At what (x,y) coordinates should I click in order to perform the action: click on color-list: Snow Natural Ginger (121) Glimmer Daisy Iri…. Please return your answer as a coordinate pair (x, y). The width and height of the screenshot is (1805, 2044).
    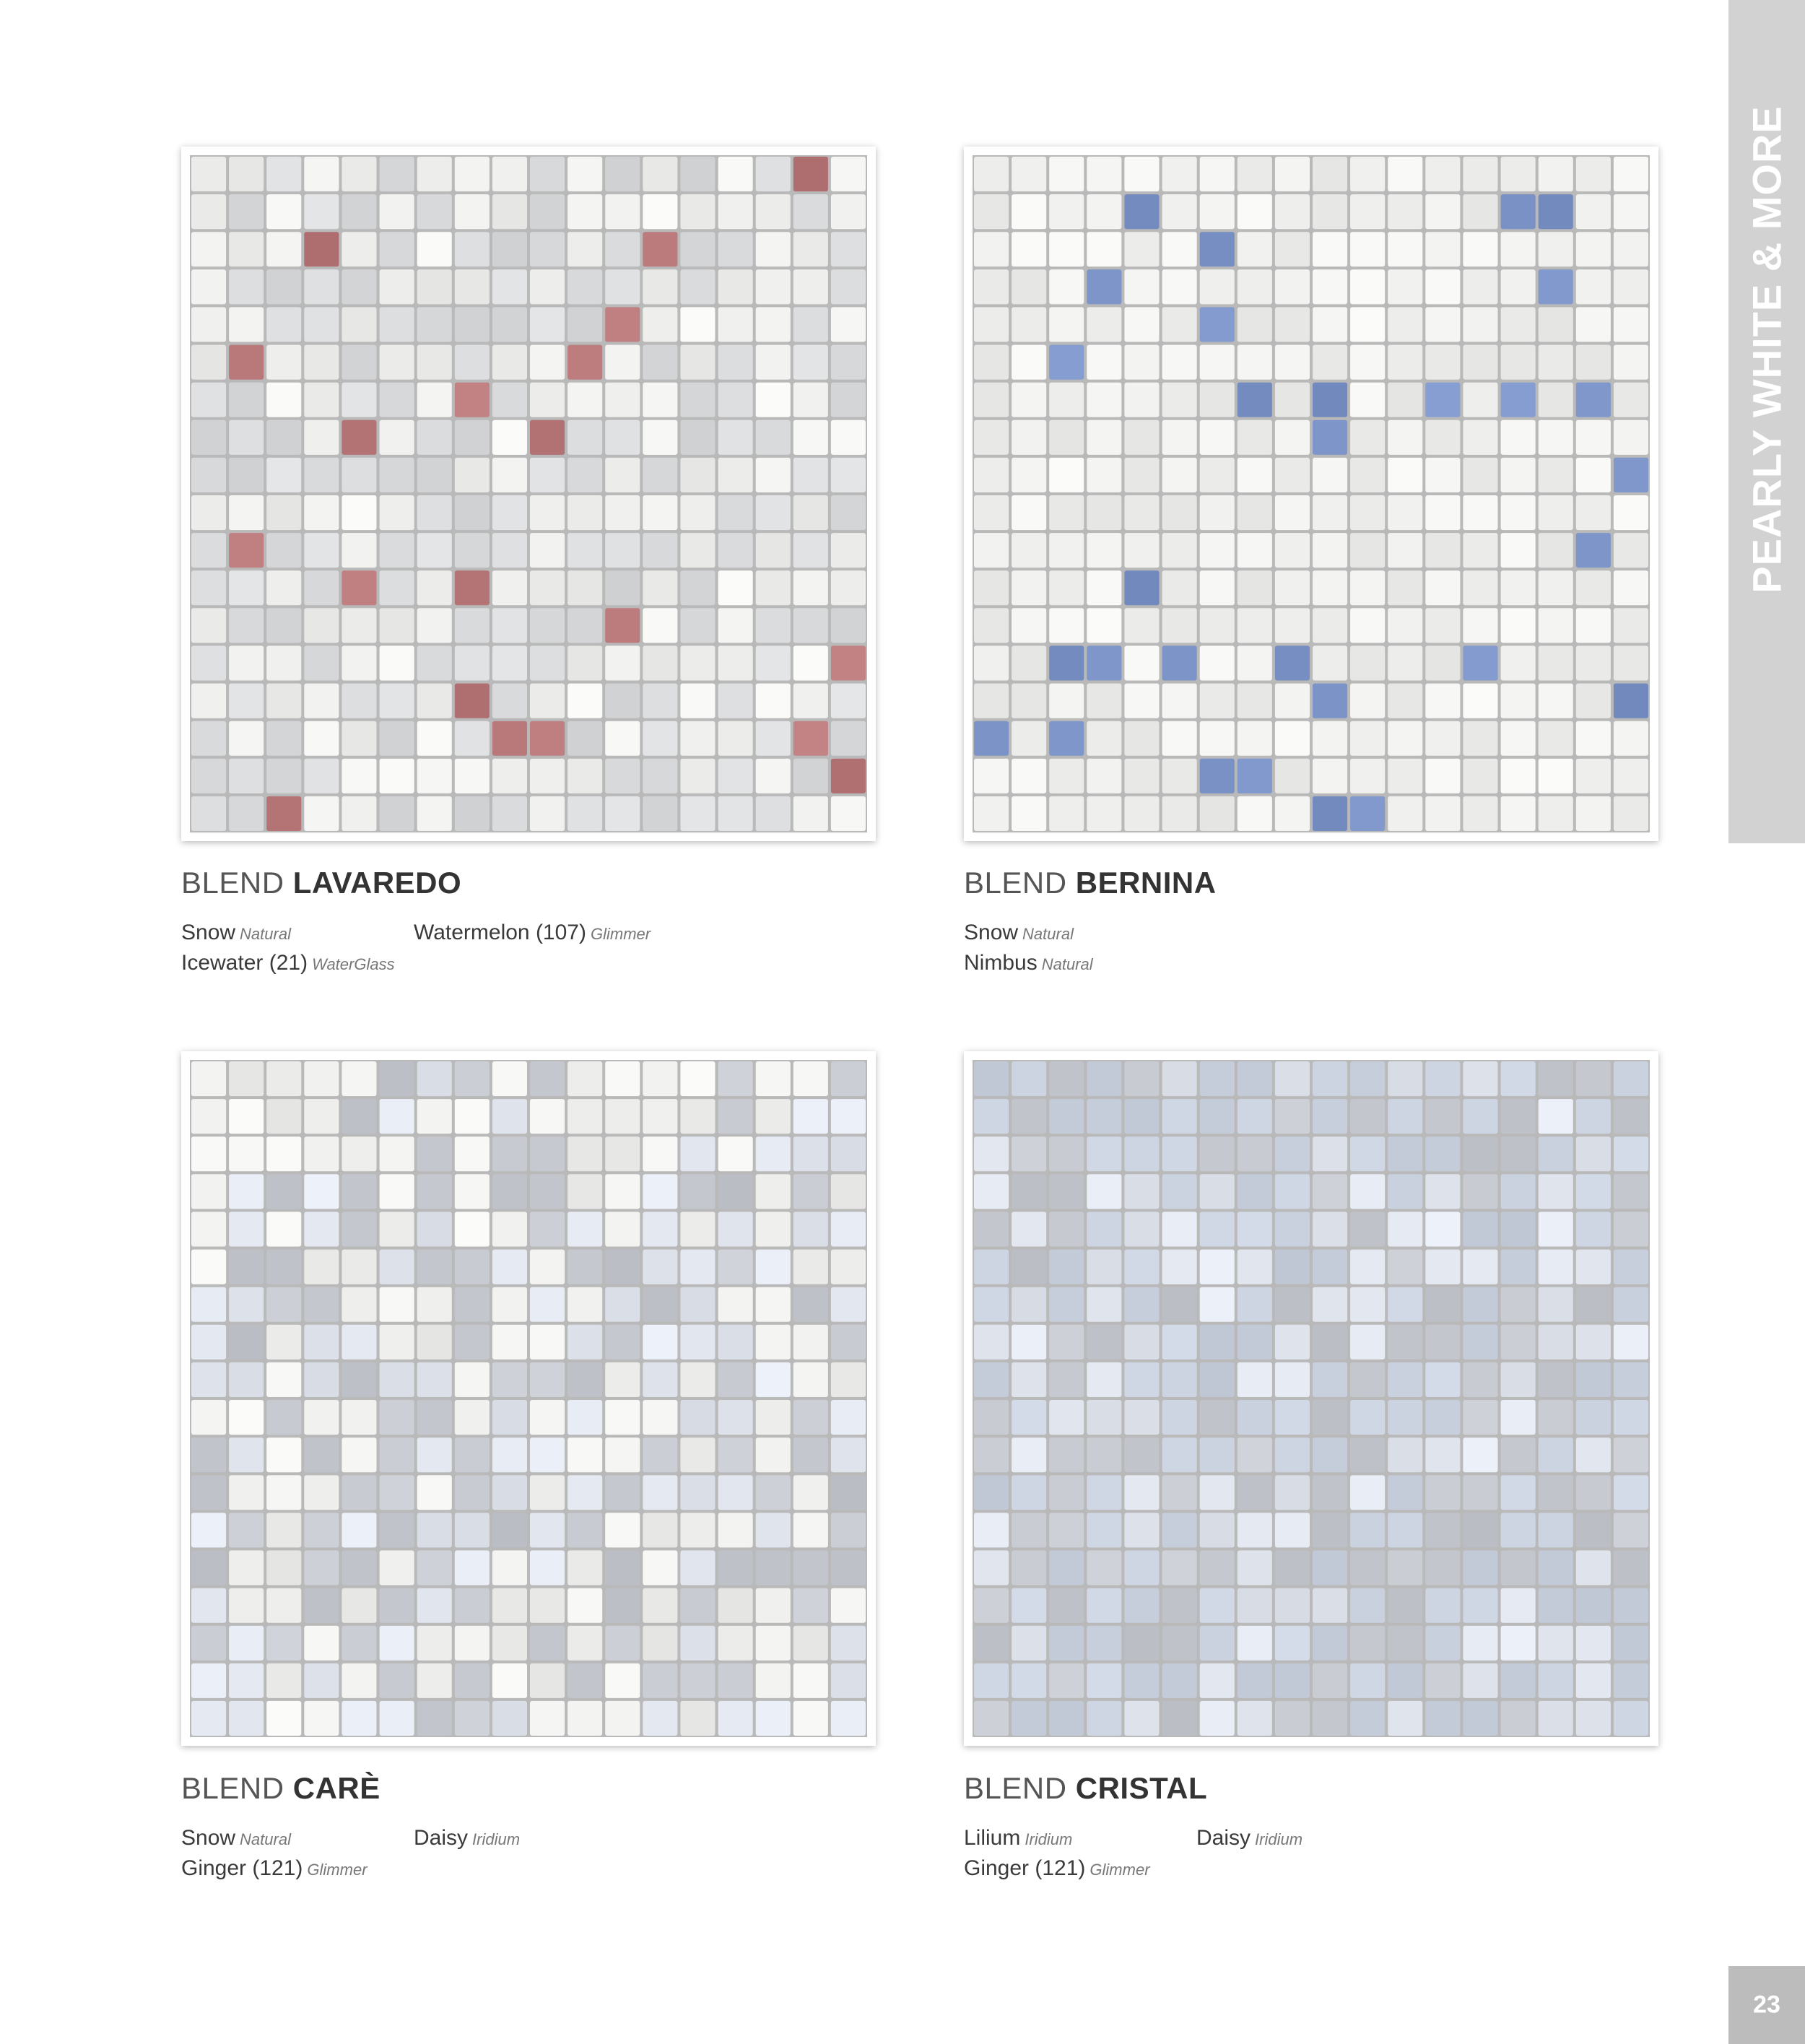
    Looking at the image, I should click on (542, 1858).